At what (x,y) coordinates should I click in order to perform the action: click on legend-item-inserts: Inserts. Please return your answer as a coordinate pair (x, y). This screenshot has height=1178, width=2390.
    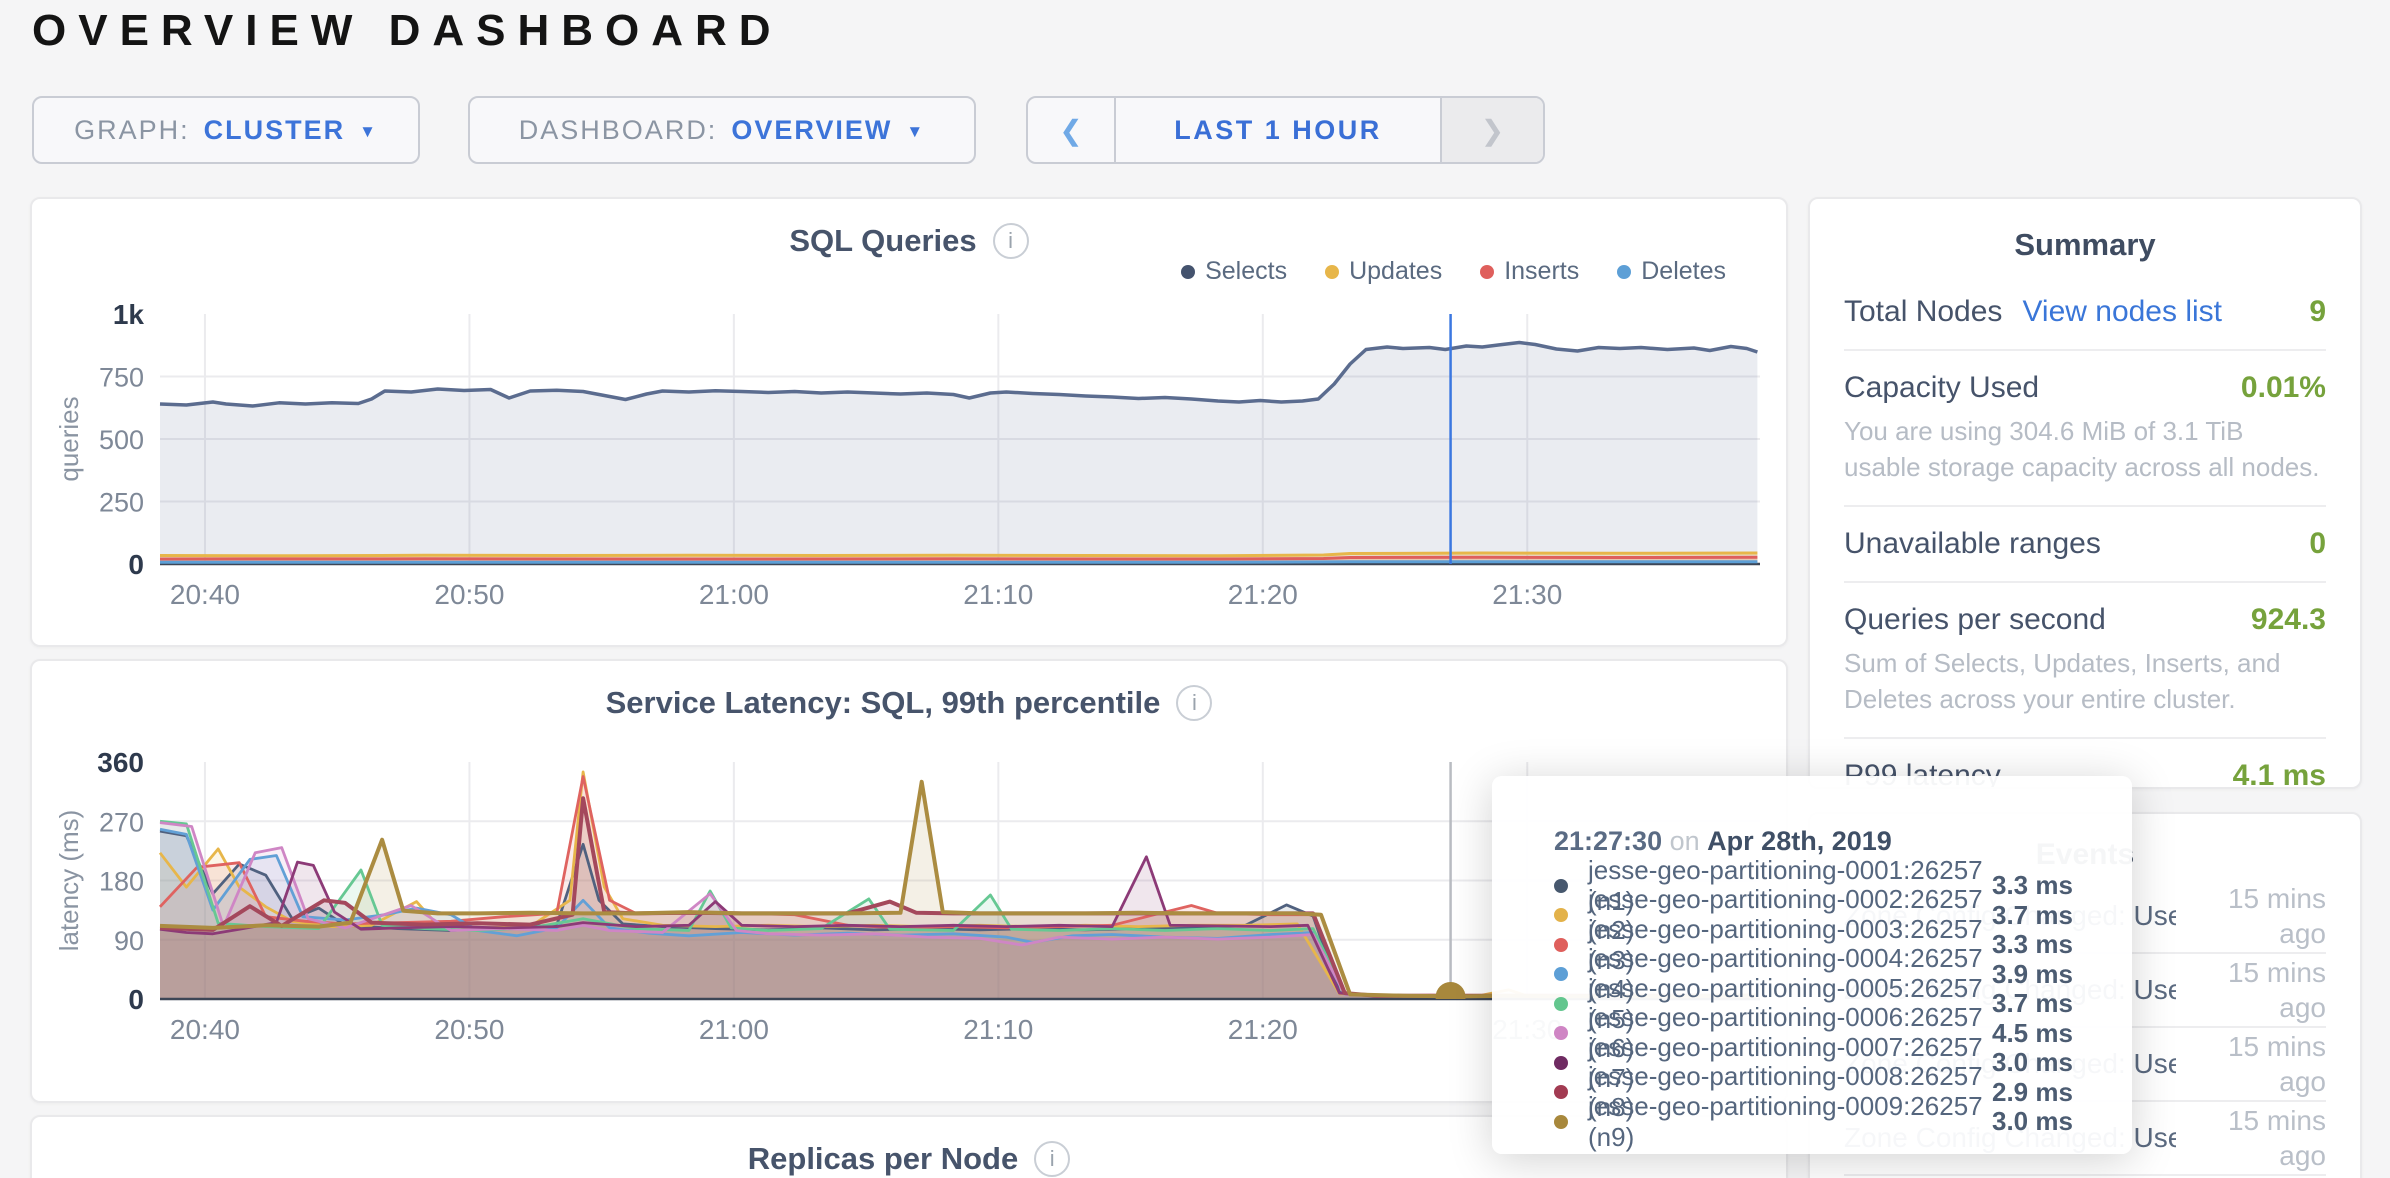
    Looking at the image, I should click on (1529, 271).